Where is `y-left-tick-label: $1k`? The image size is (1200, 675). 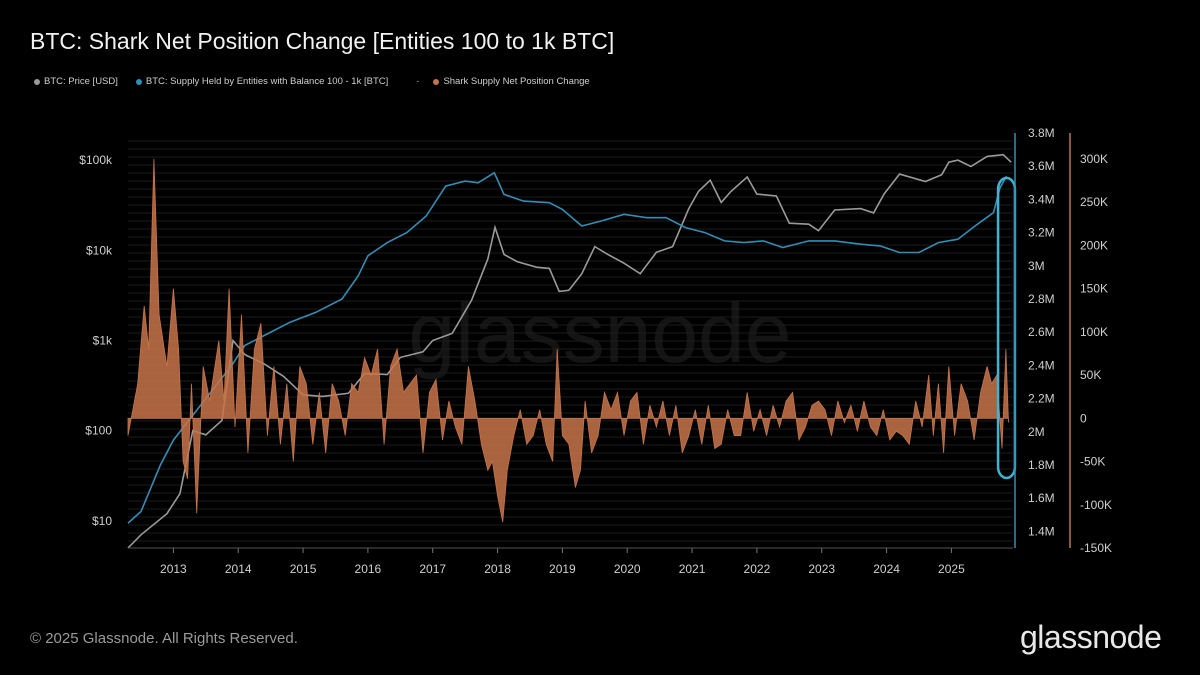 y-left-tick-label: $1k is located at coordinates (103, 341).